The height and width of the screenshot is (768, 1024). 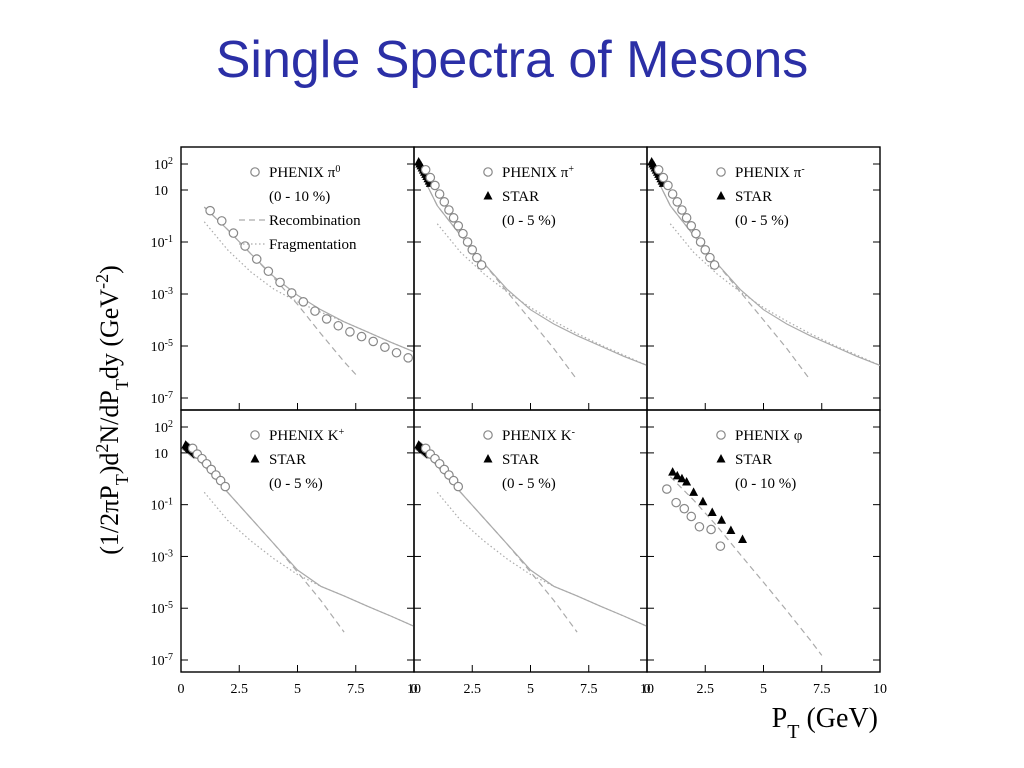 What do you see at coordinates (315, 221) in the screenshot?
I see `legend-label: Recombination` at bounding box center [315, 221].